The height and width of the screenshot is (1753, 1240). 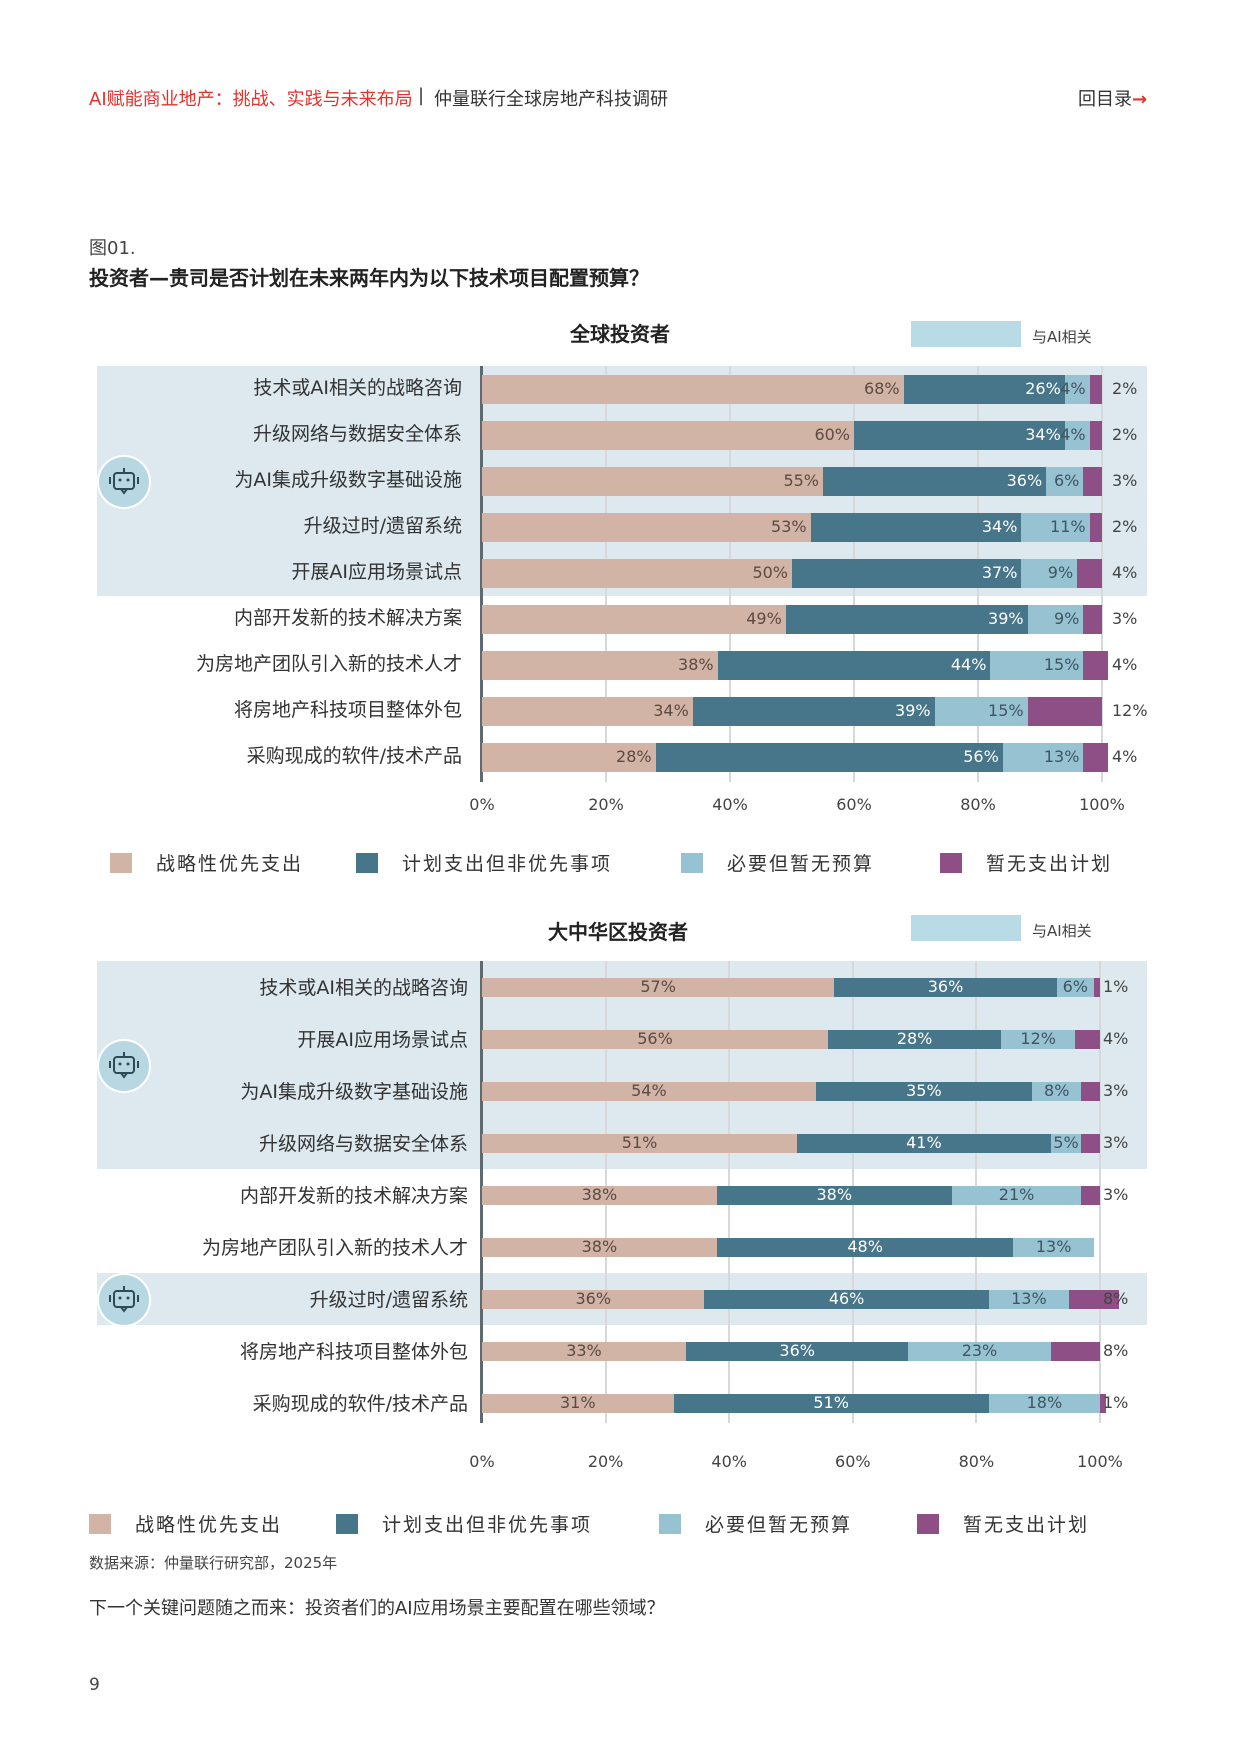 What do you see at coordinates (640, 1143) in the screenshot?
I see `bar-segment: 51%` at bounding box center [640, 1143].